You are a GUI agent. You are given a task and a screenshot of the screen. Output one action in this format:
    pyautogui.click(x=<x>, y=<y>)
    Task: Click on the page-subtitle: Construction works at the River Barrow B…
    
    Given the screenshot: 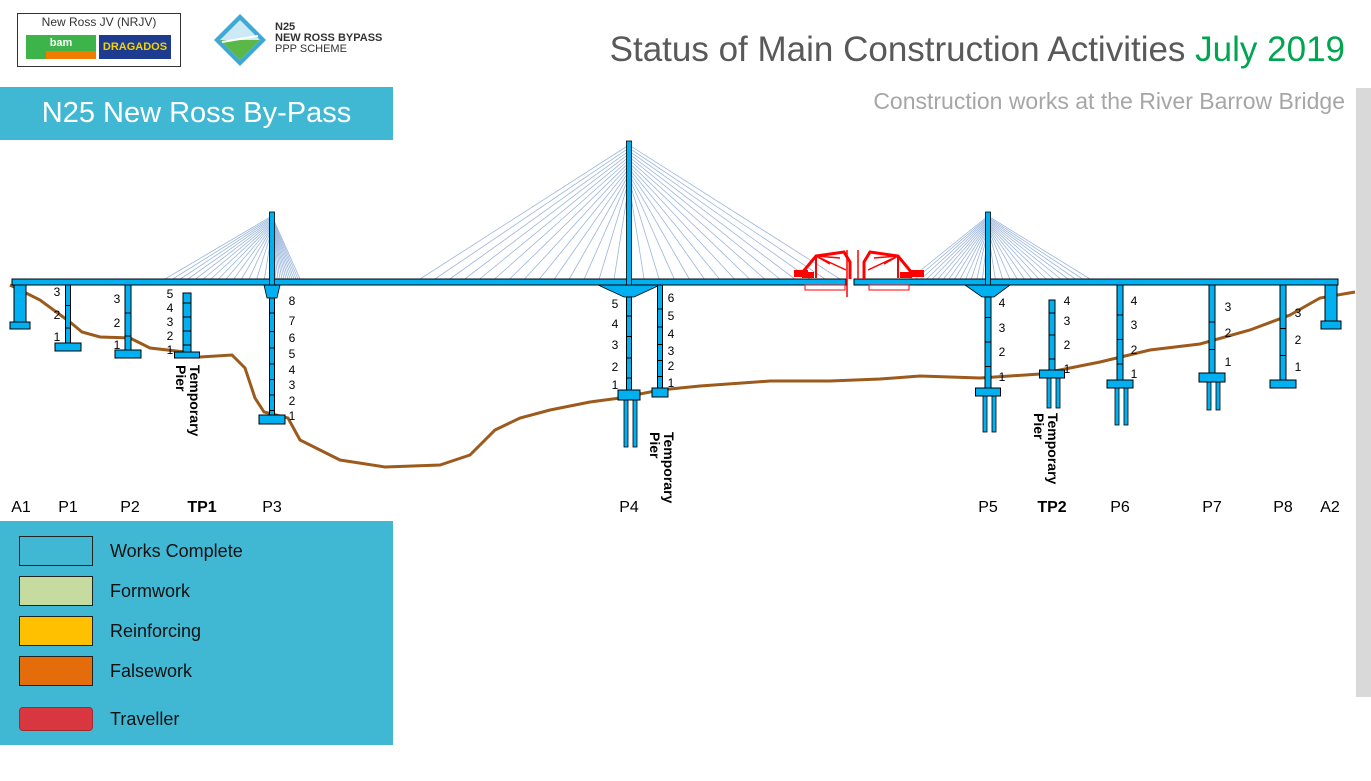 What is the action you would take?
    pyautogui.click(x=1109, y=101)
    